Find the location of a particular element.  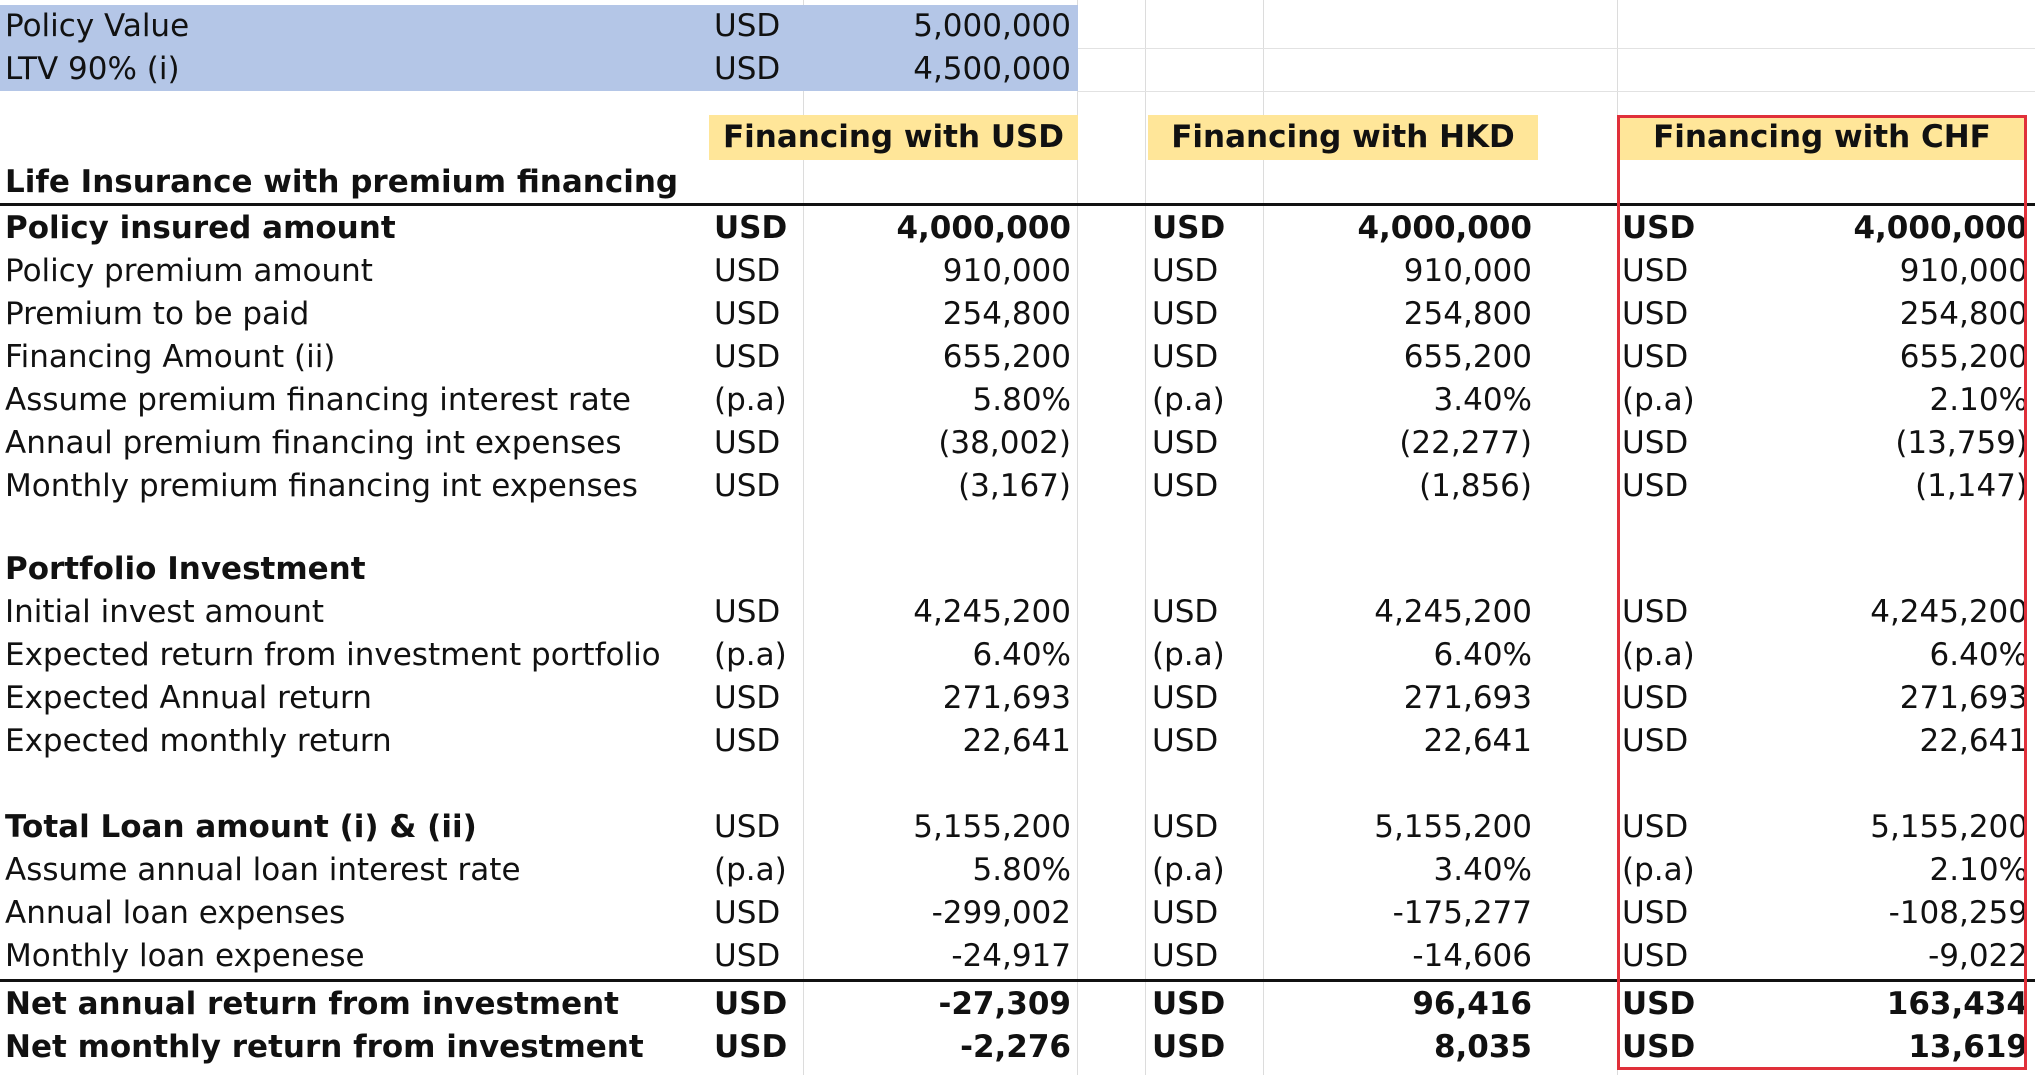

row-label: Expected monthly return is located at coordinates (198, 741).